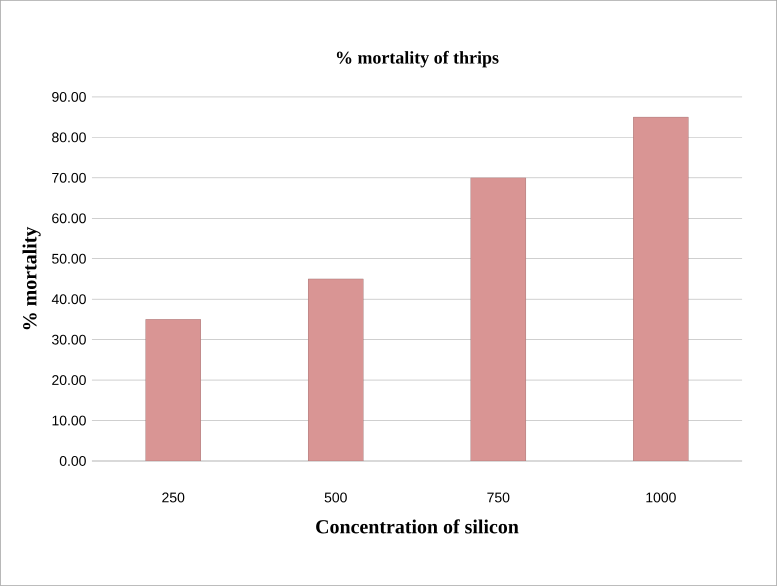  I want to click on y-tick-label: 30.00, so click(69, 339).